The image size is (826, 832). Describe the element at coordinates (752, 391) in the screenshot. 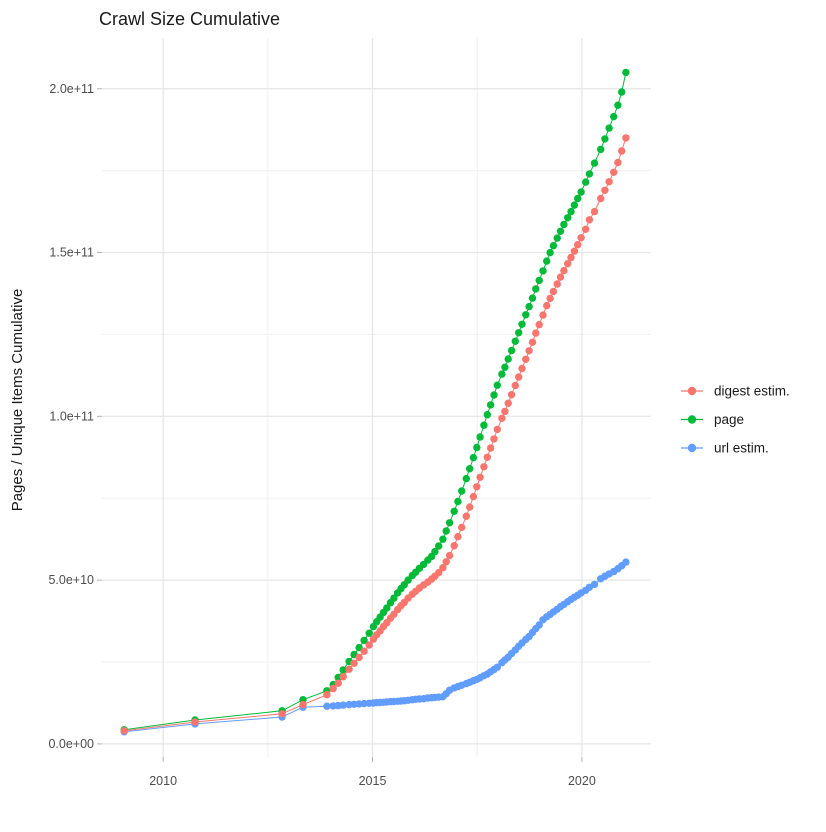

I see `legend-item-digest: digest estim.` at that location.